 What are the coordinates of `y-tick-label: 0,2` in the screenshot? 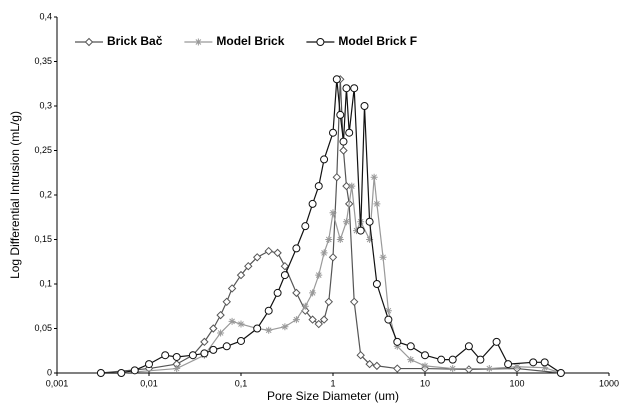 It's located at (45, 194).